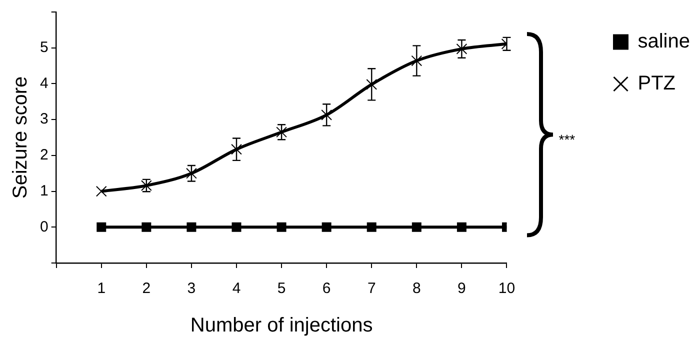  Describe the element at coordinates (191, 289) in the screenshot. I see `x-tick-label: 3` at that location.